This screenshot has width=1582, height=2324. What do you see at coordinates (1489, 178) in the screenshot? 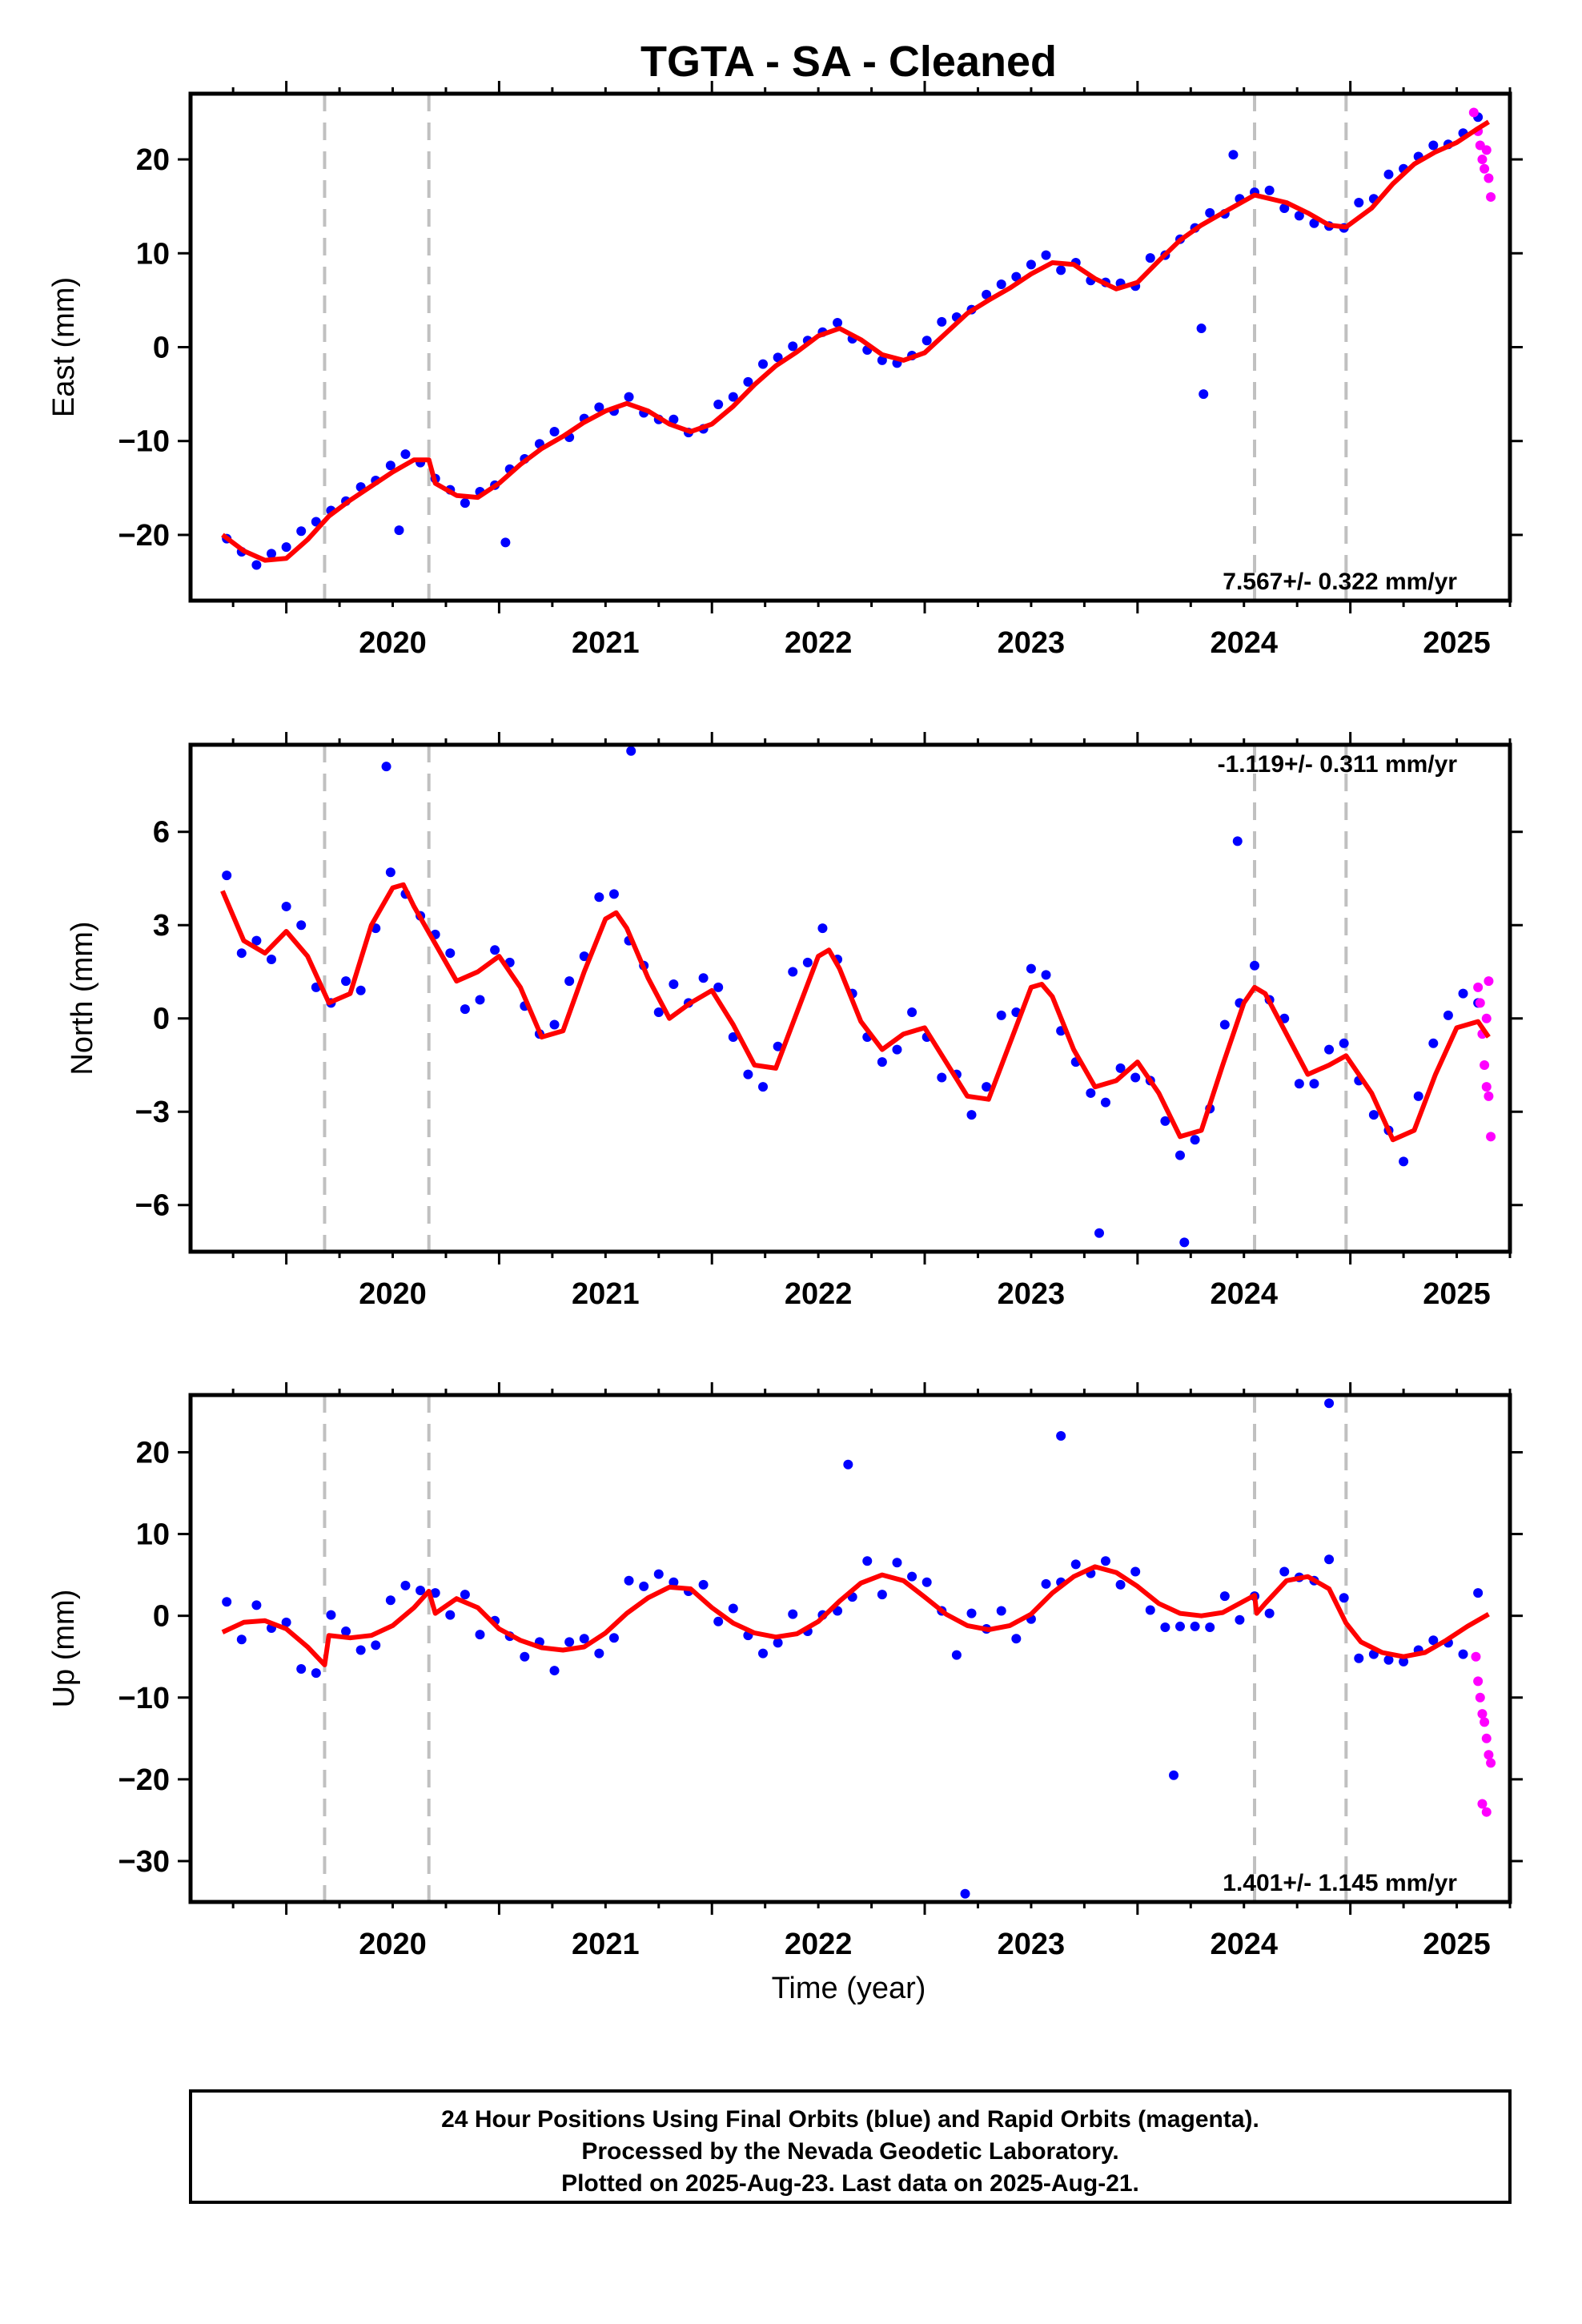
I see `east-rapid-point` at bounding box center [1489, 178].